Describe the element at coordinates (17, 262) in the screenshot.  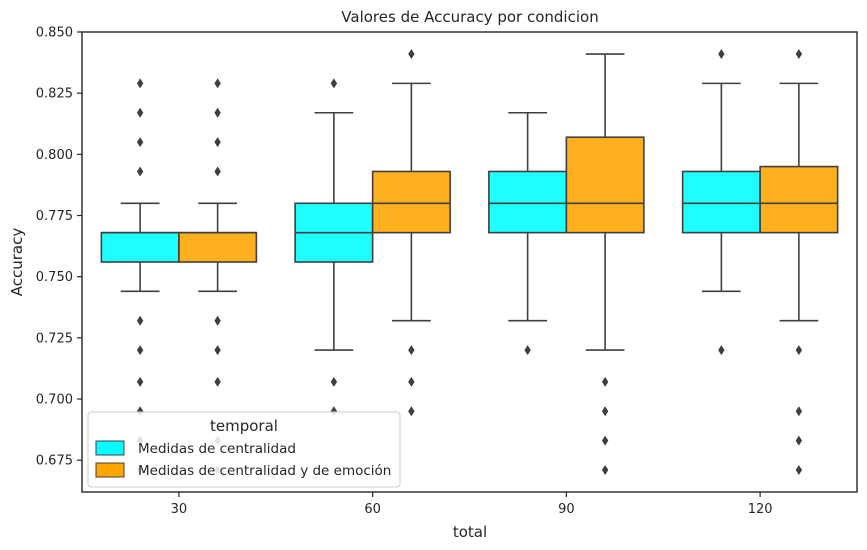
I see `y-axis-label: Accuracy` at that location.